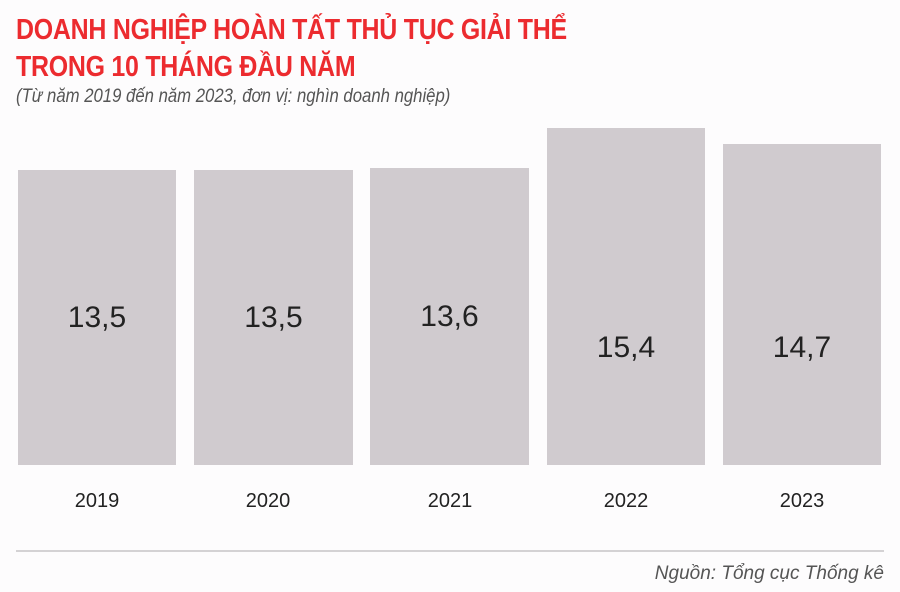 Image resolution: width=900 pixels, height=592 pixels. I want to click on bar-2021: 13,6, so click(449, 316).